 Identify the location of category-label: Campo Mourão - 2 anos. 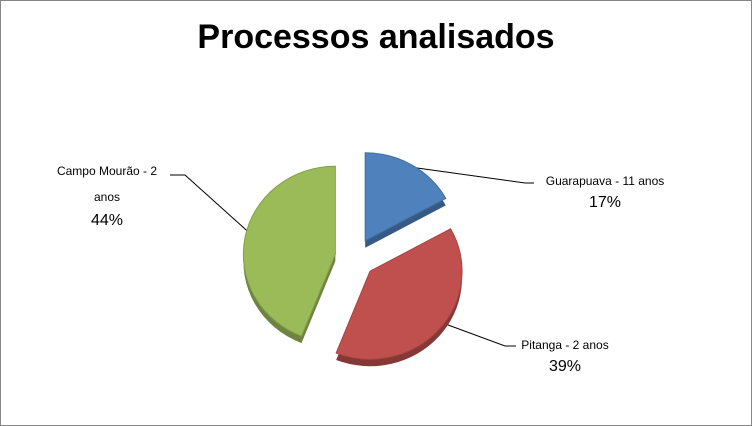
(107, 184).